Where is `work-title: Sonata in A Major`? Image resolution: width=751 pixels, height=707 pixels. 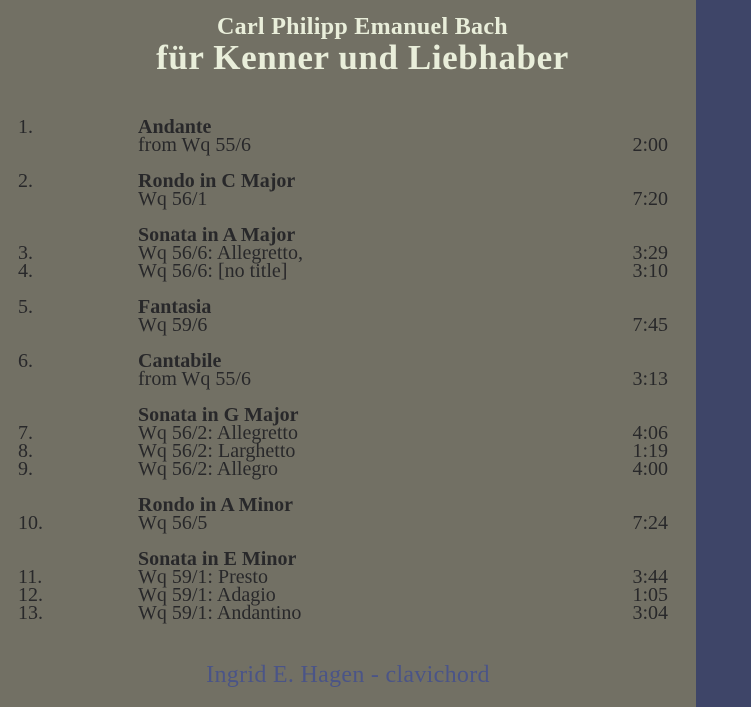 work-title: Sonata in A Major is located at coordinates (217, 235).